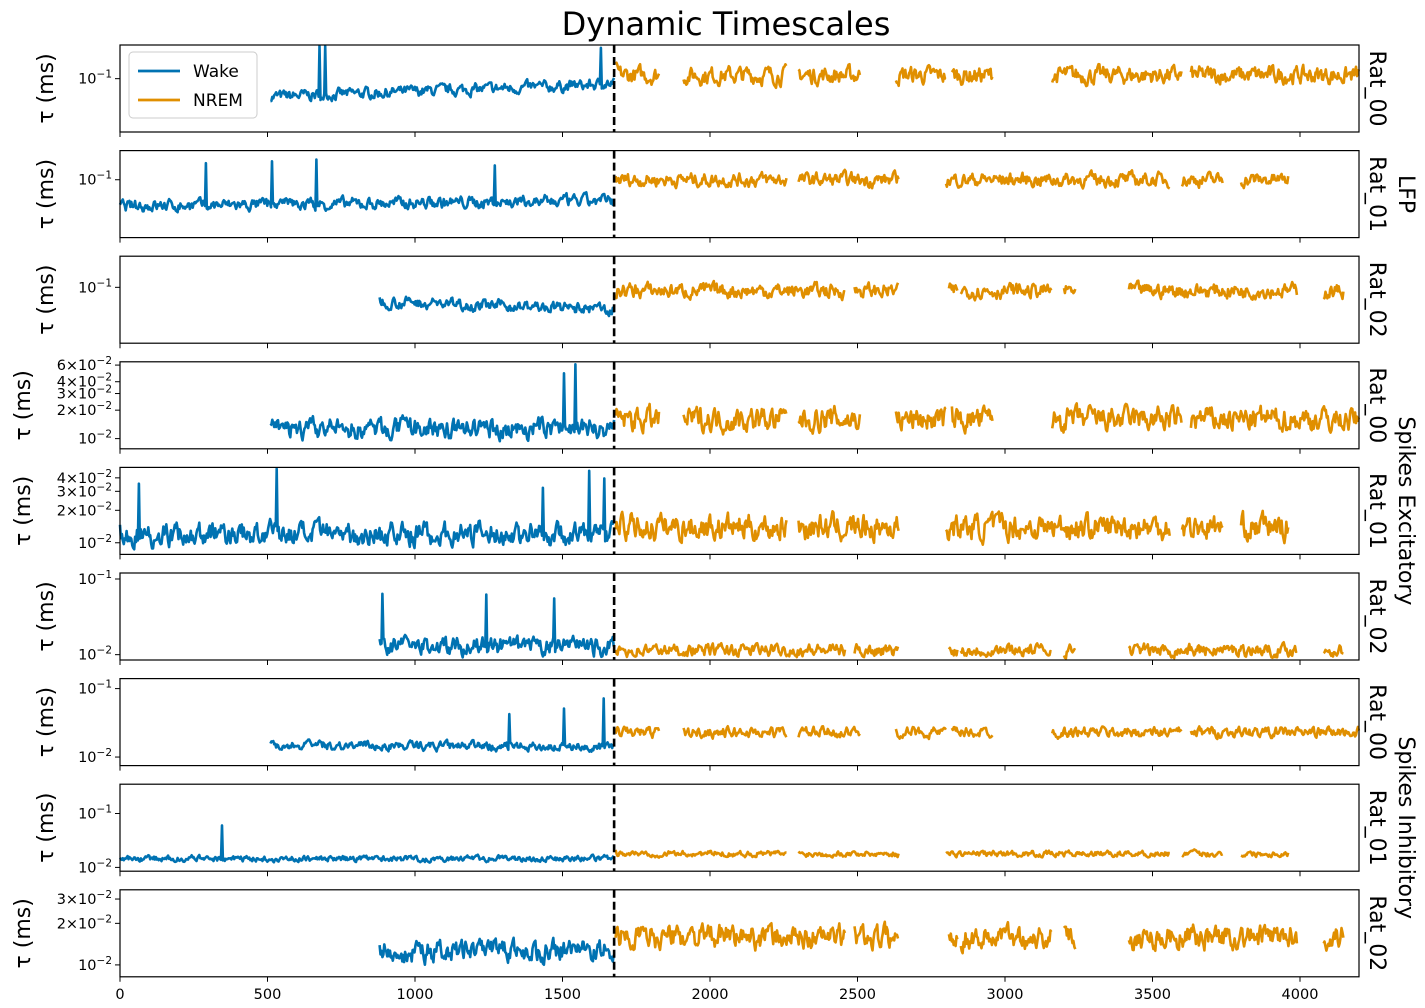 Image resolution: width=1425 pixels, height=1008 pixels. I want to click on x-tick-label: 1000, so click(415, 995).